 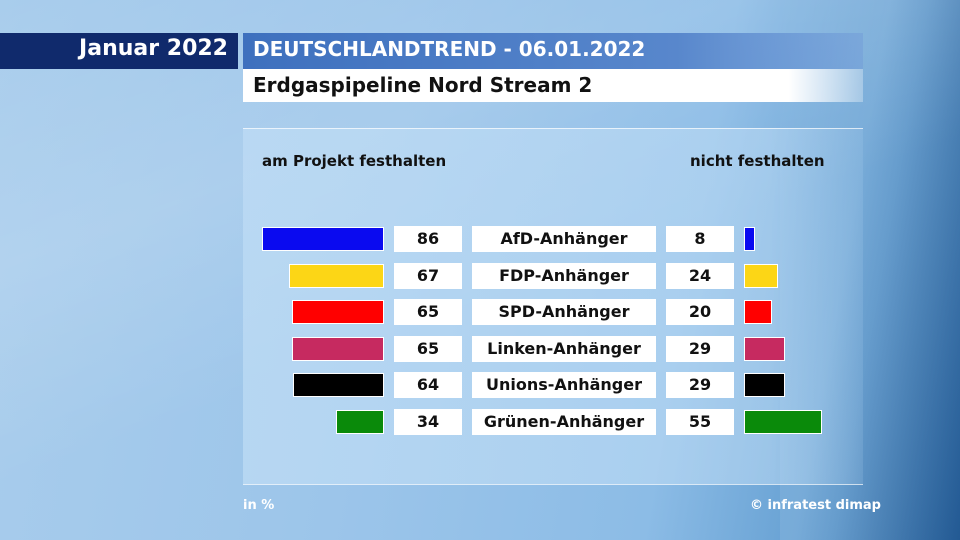 What do you see at coordinates (564, 422) in the screenshot?
I see `category-label: Grünen-Anhänger` at bounding box center [564, 422].